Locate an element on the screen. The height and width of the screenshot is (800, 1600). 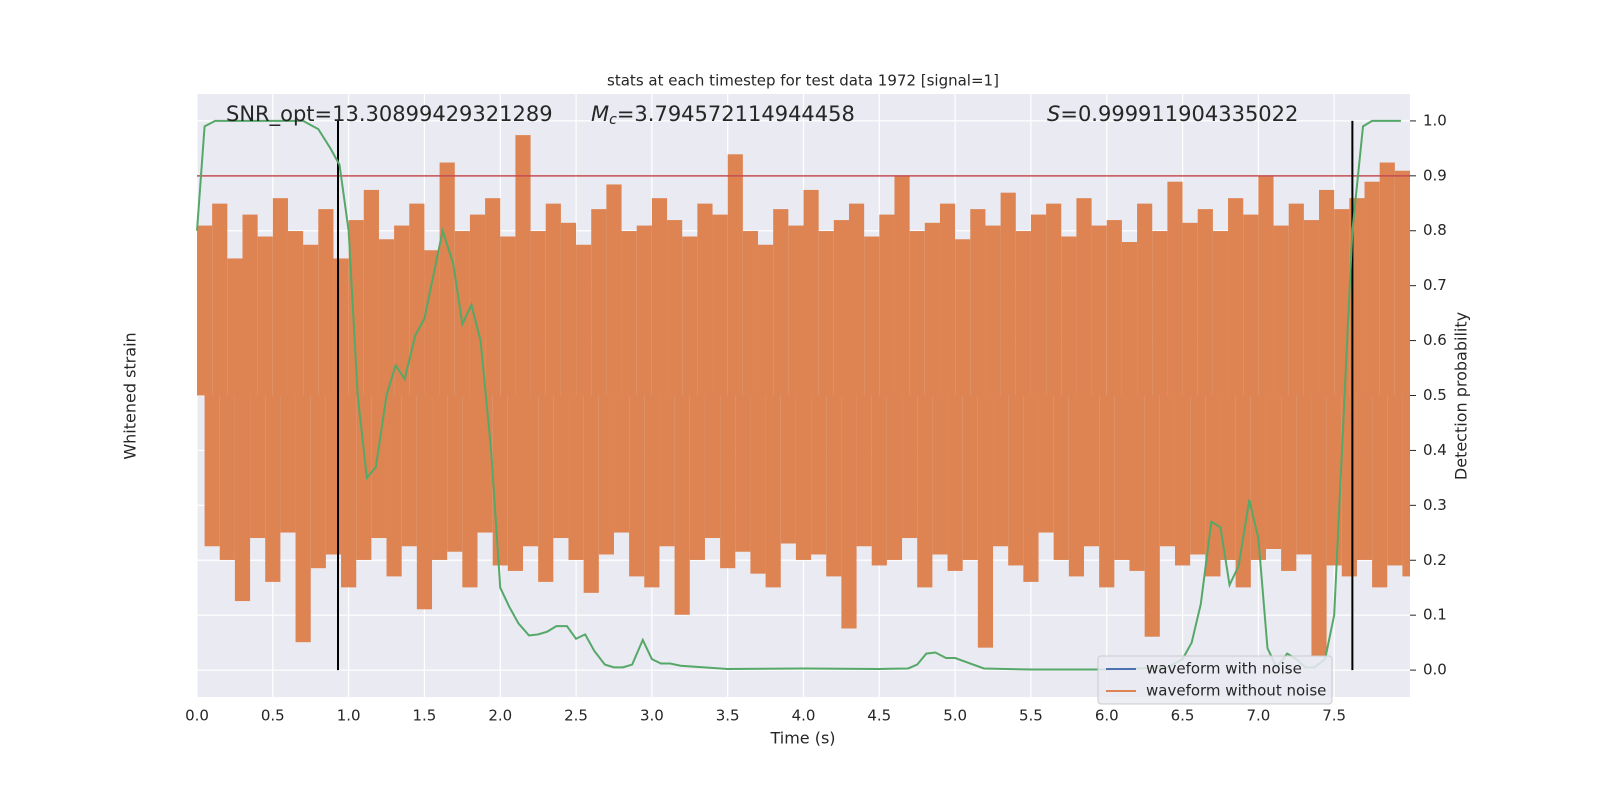
y2-tick-label: 0.7 is located at coordinates (1435, 285).